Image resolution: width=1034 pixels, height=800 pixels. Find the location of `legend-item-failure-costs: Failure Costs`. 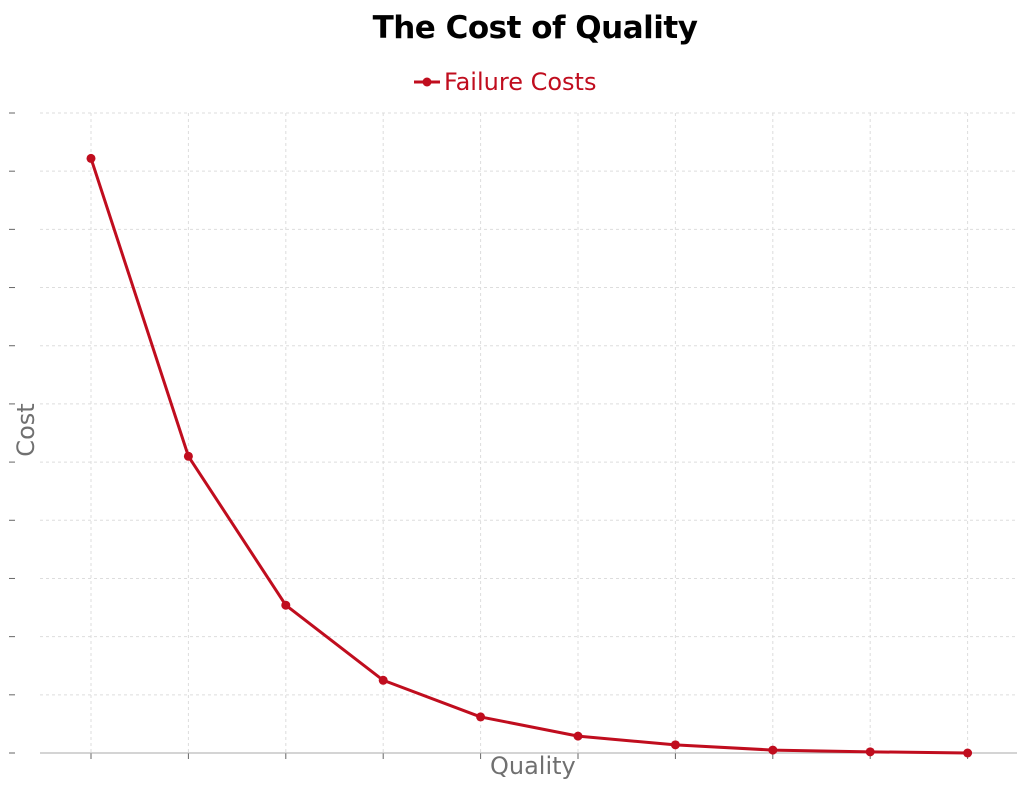

legend-item-failure-costs: Failure Costs is located at coordinates (505, 82).